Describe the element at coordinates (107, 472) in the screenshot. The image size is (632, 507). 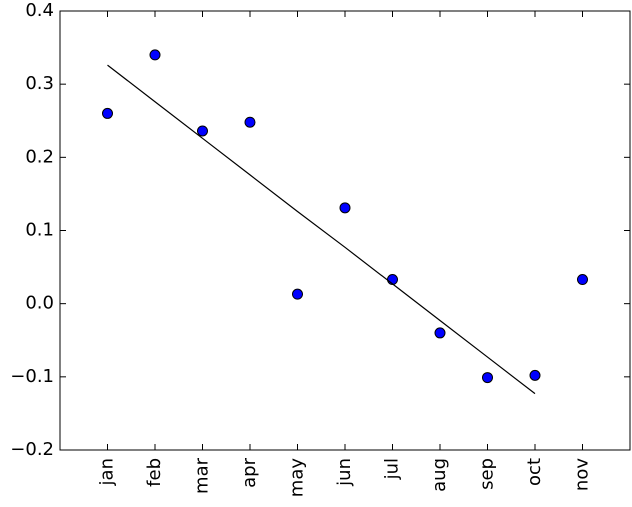
I see `x-tick-label: jan` at that location.